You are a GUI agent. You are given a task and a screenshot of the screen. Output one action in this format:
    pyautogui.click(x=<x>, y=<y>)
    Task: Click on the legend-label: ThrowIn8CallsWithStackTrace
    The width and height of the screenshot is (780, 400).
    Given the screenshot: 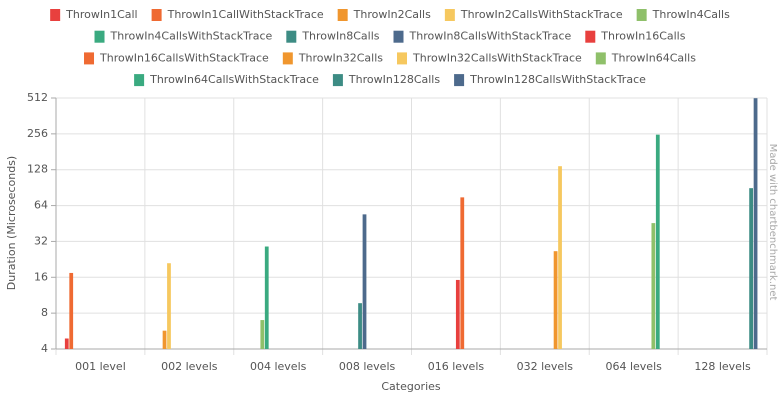 What is the action you would take?
    pyautogui.click(x=490, y=36)
    